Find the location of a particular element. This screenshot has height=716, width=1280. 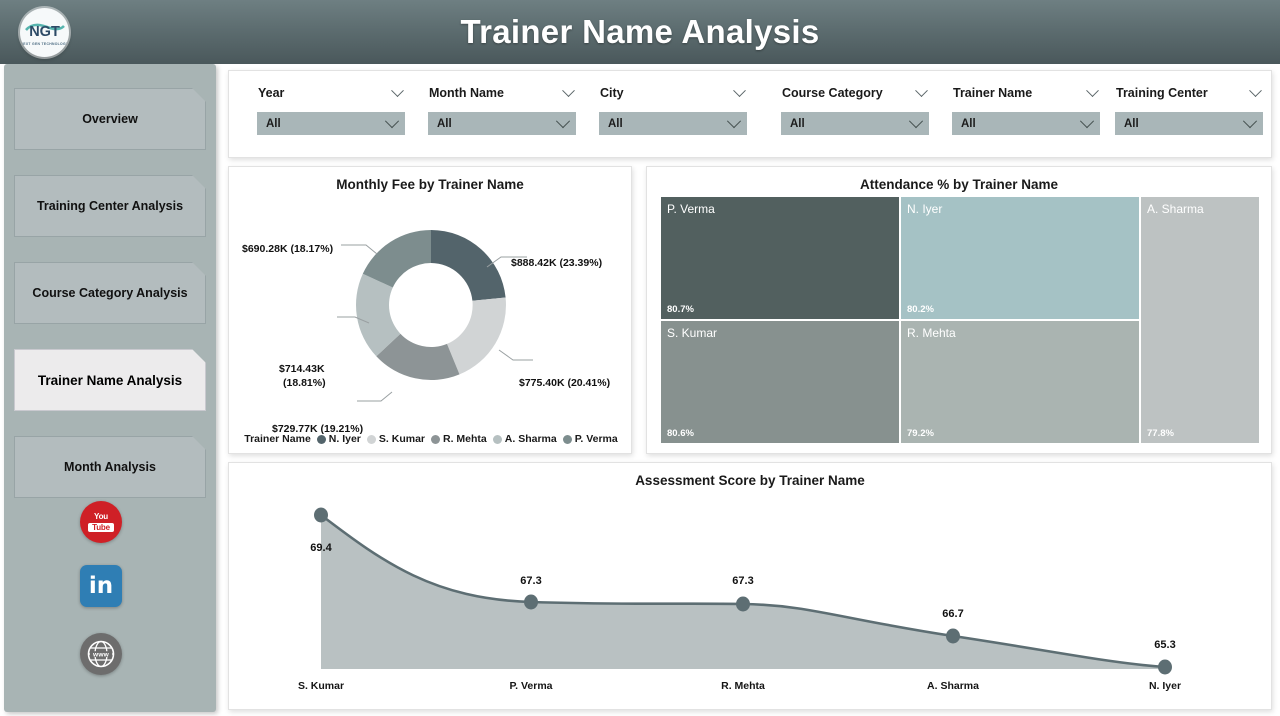

legend-item-p-verma: P. Verma is located at coordinates (590, 439).